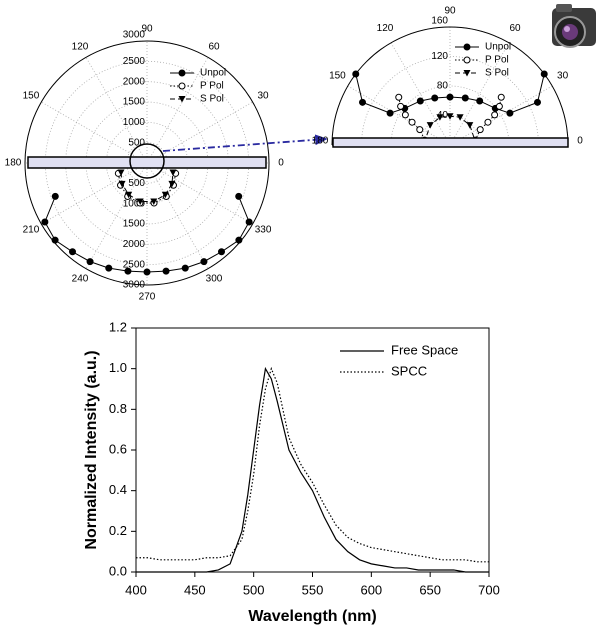  I want to click on zoom-arrow, so click(245, 143).